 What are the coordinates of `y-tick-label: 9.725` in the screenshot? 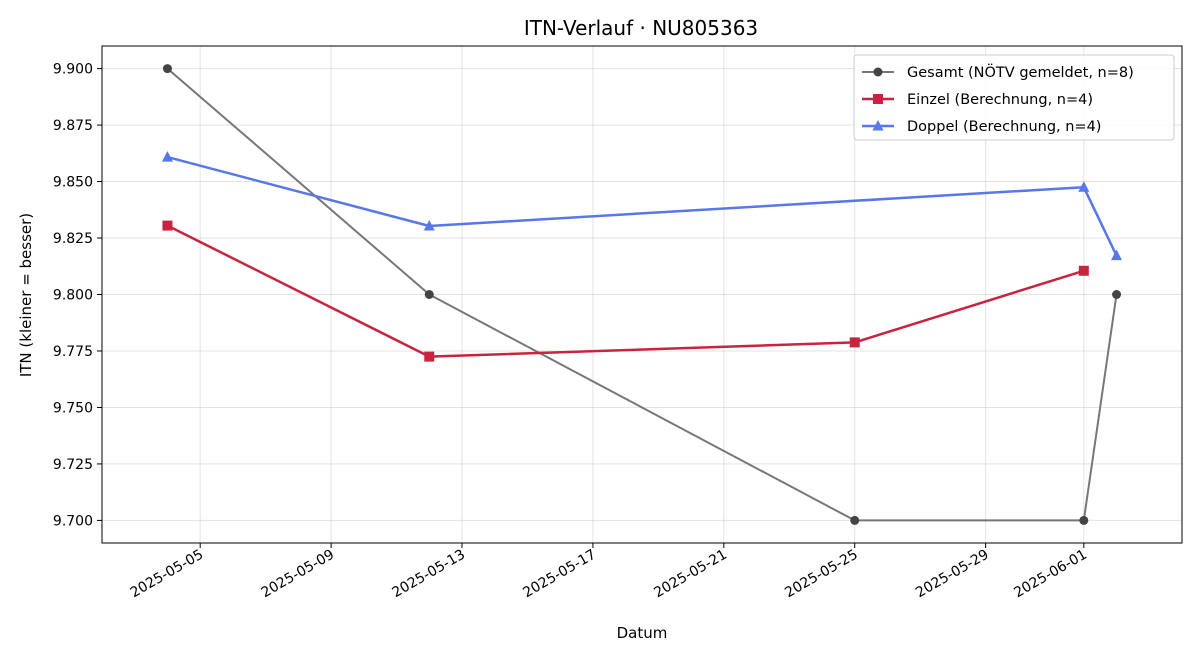 It's located at (73, 465).